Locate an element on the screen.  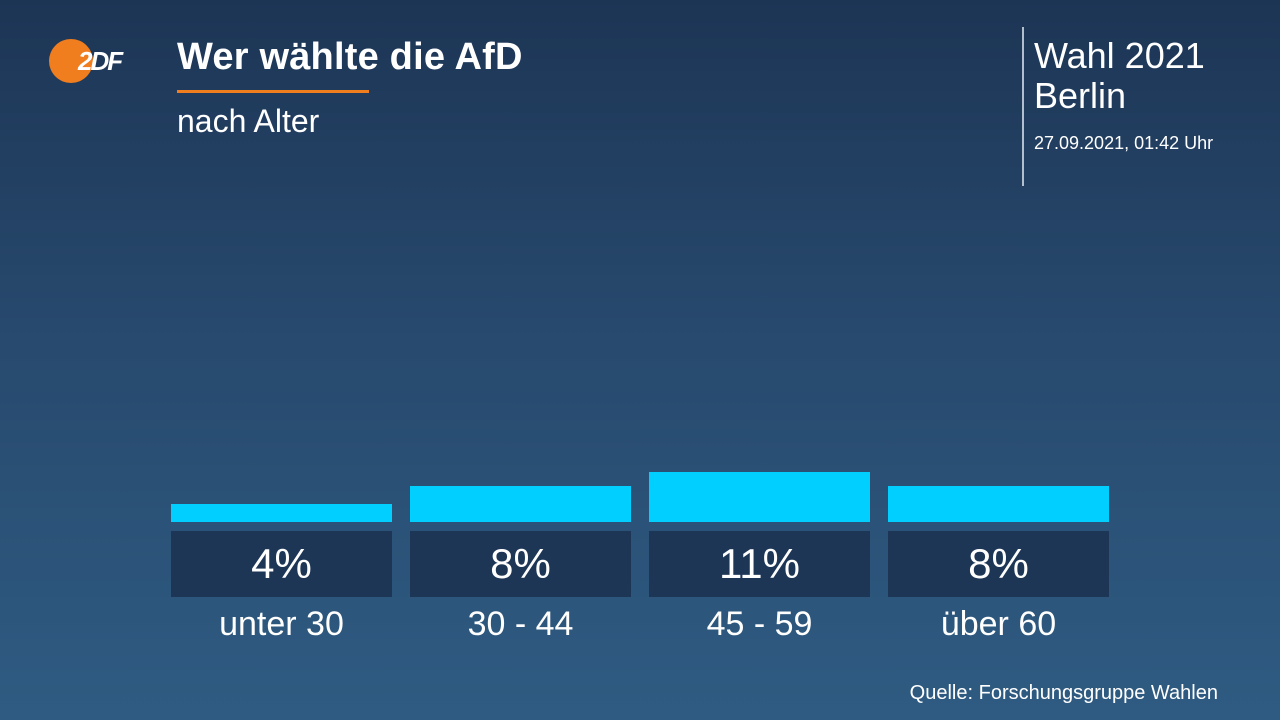
svg-text: 2DF is located at coordinates (100, 61).